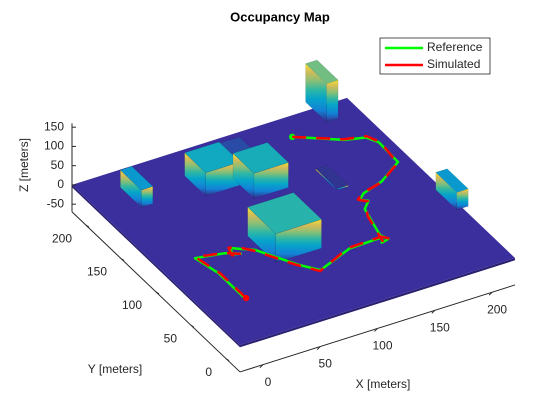 The image size is (560, 420). What do you see at coordinates (58, 165) in the screenshot?
I see `z-tick-label: 50` at bounding box center [58, 165].